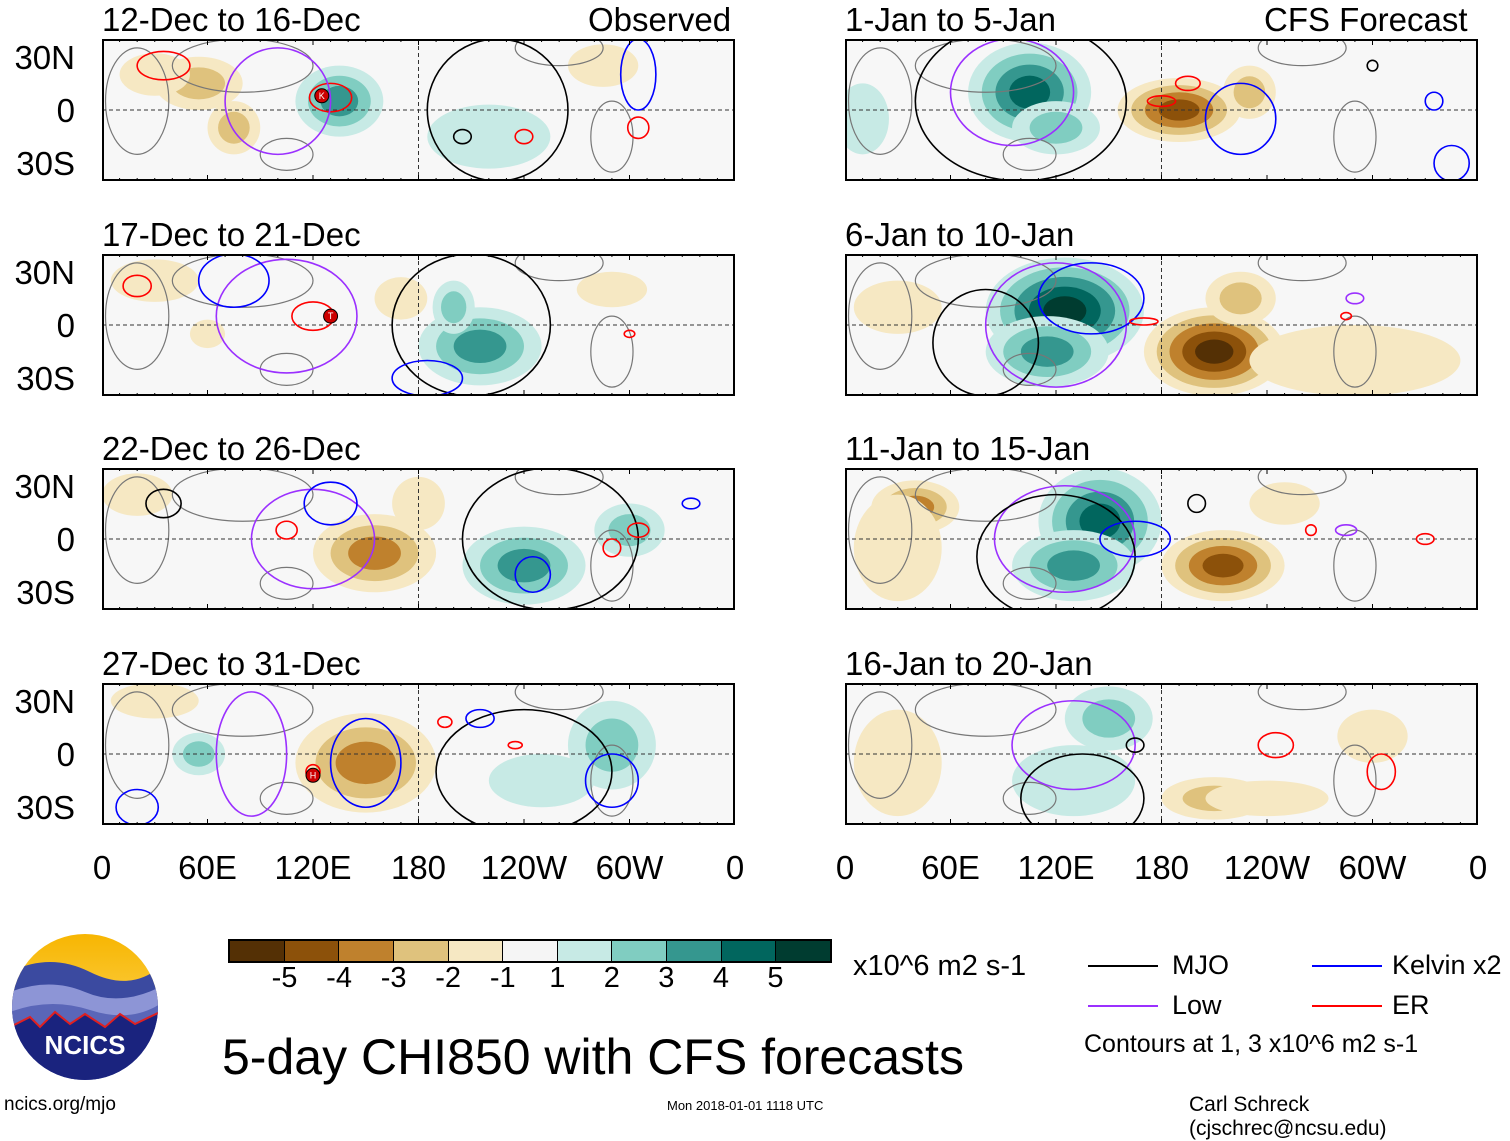  What do you see at coordinates (940, 966) in the screenshot?
I see `colorbar-units: x10^6 m2 s-1` at bounding box center [940, 966].